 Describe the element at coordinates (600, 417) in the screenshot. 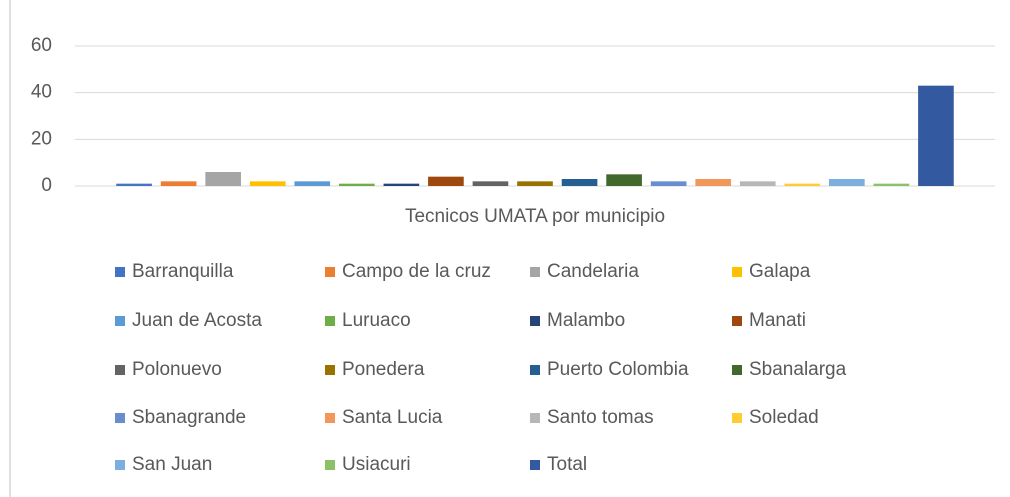

I see `legend-label: Santo tomas` at that location.